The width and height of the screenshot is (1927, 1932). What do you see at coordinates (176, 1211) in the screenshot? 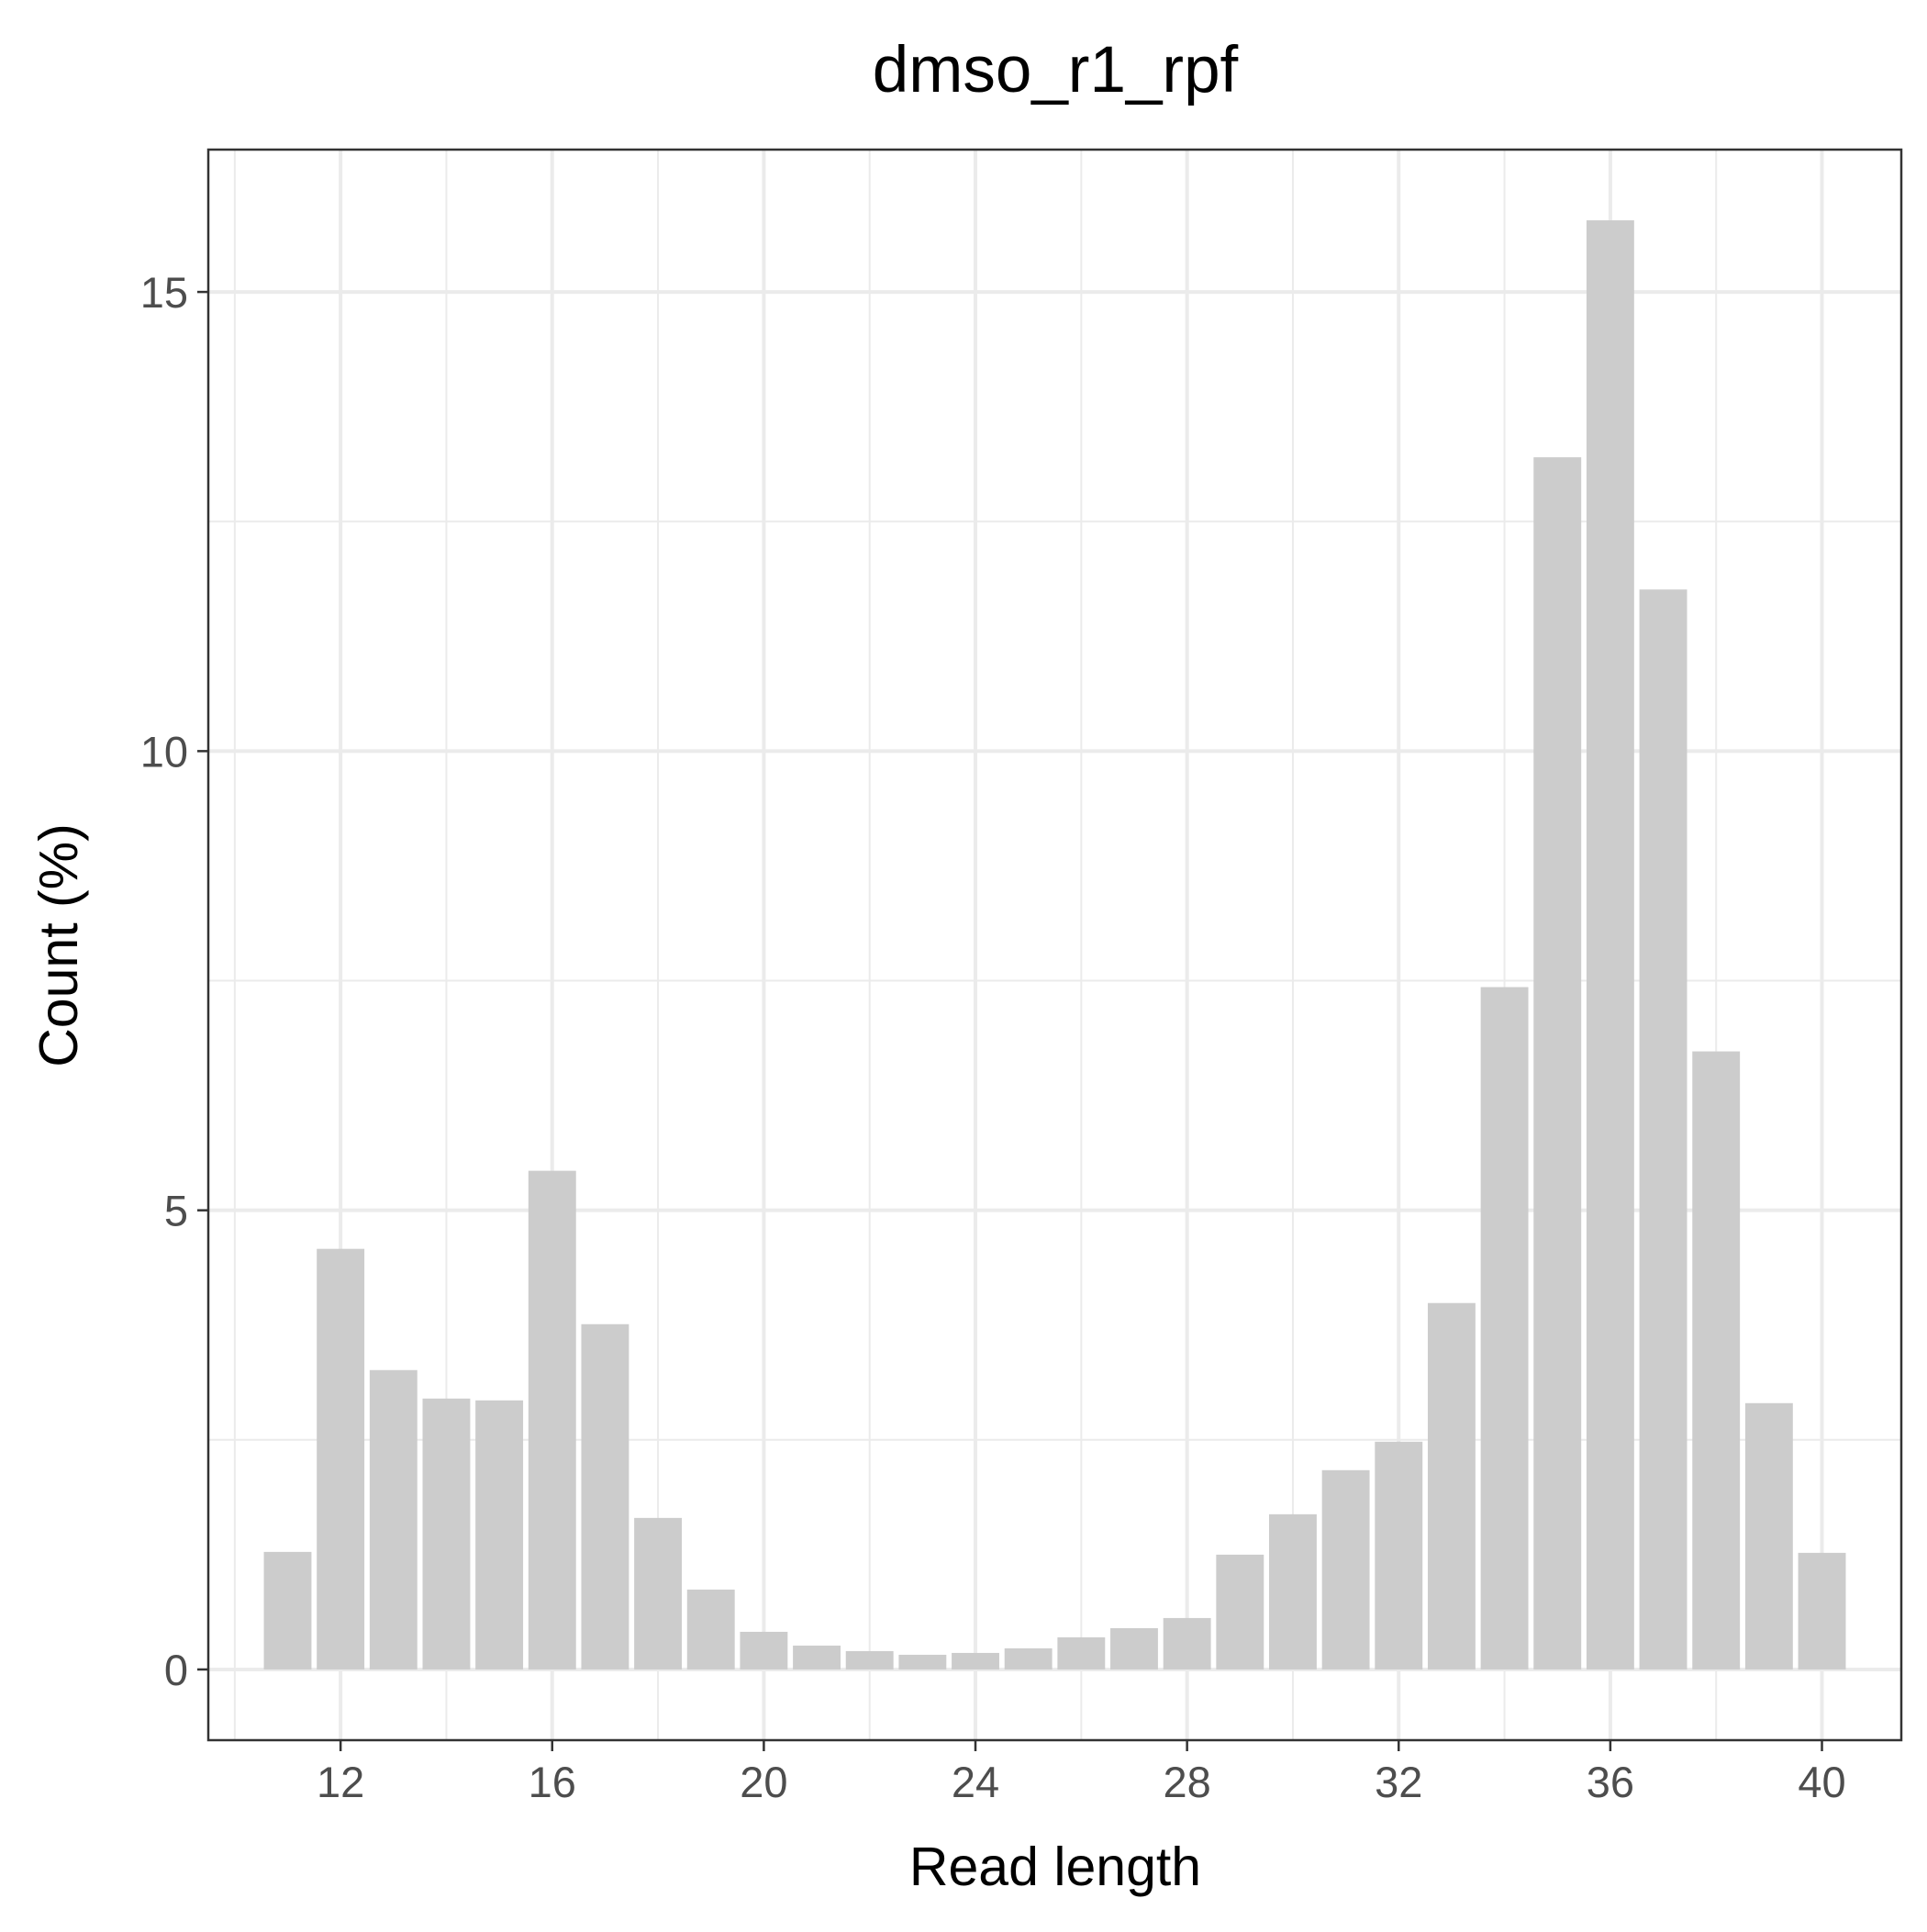
I see `y-tick-label: 5` at bounding box center [176, 1211].